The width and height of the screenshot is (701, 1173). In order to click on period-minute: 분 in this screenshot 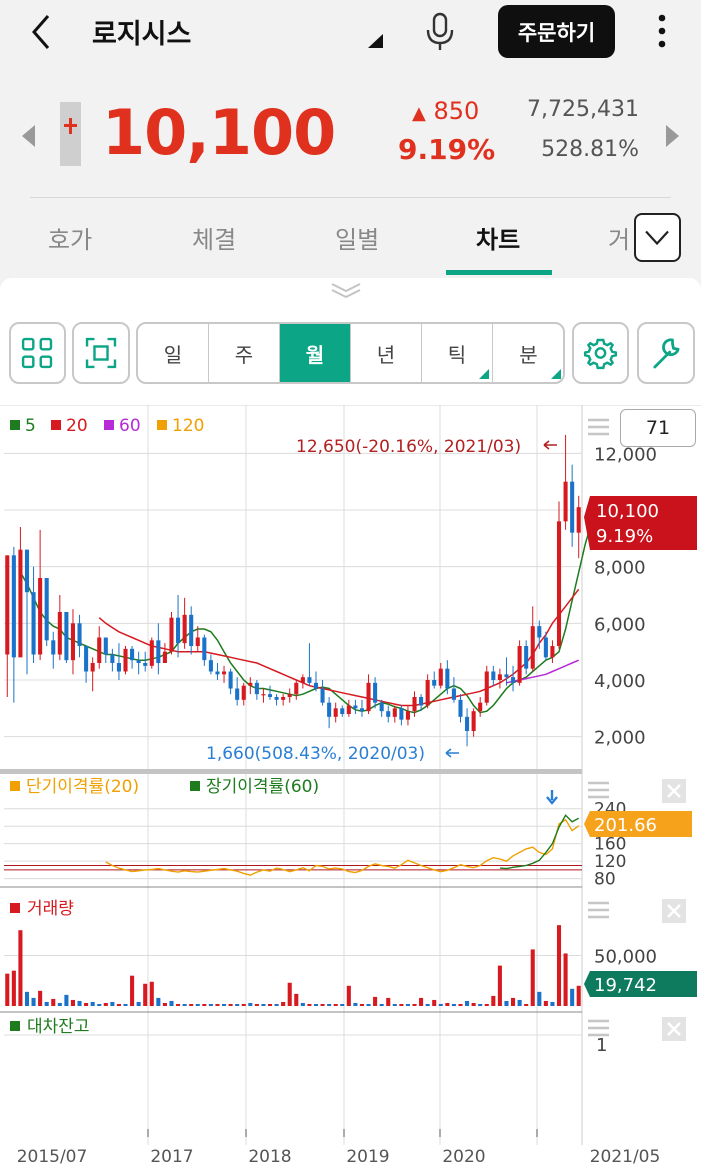, I will do `click(528, 353)`.